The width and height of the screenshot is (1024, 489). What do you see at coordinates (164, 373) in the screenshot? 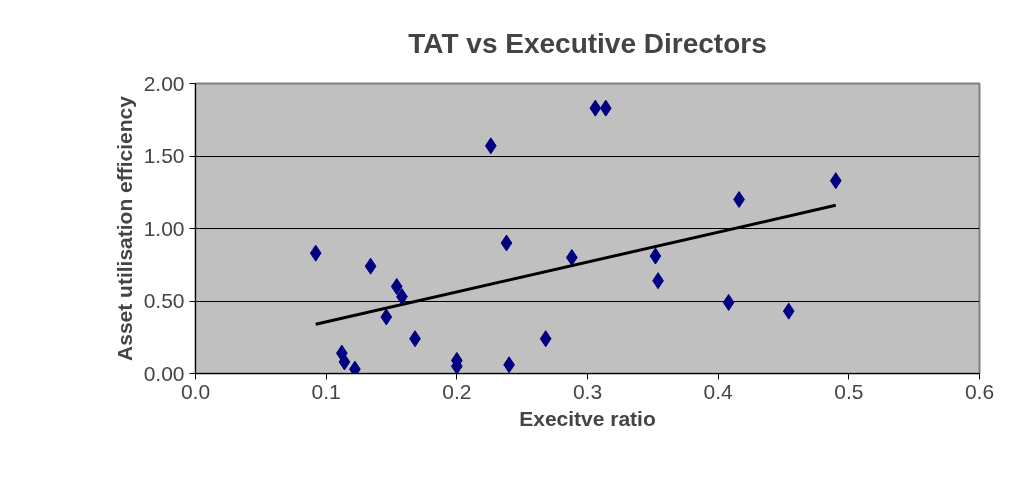
I see `y-tick-label: 0.00` at bounding box center [164, 373].